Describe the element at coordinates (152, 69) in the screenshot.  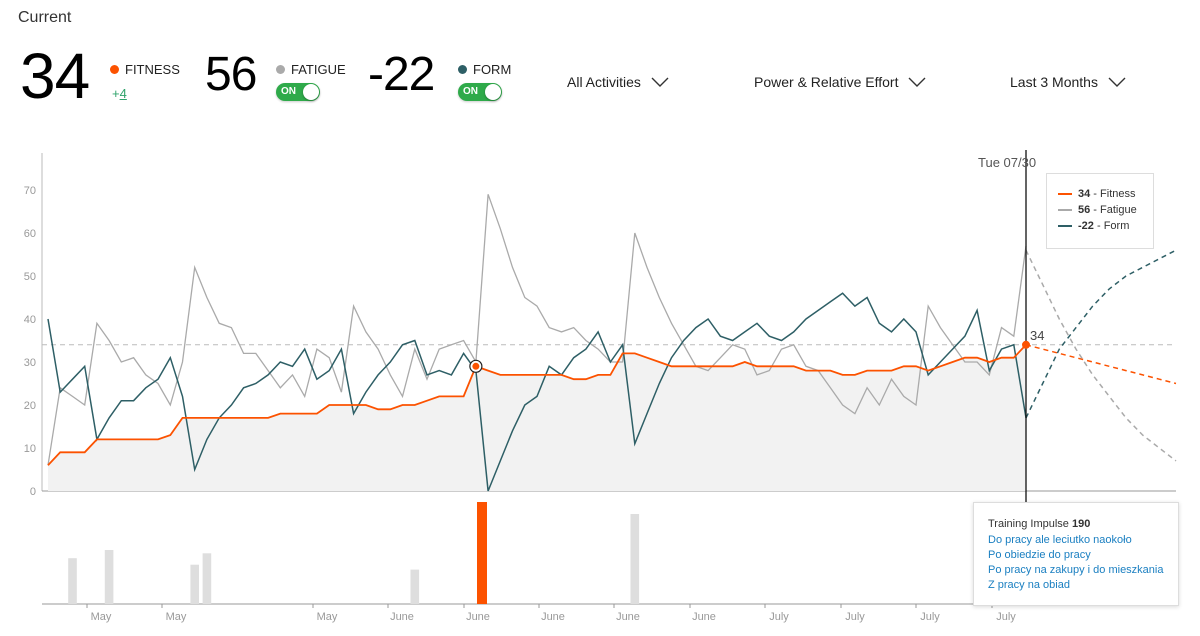
I see `fitness-label-text: FITNESS` at that location.